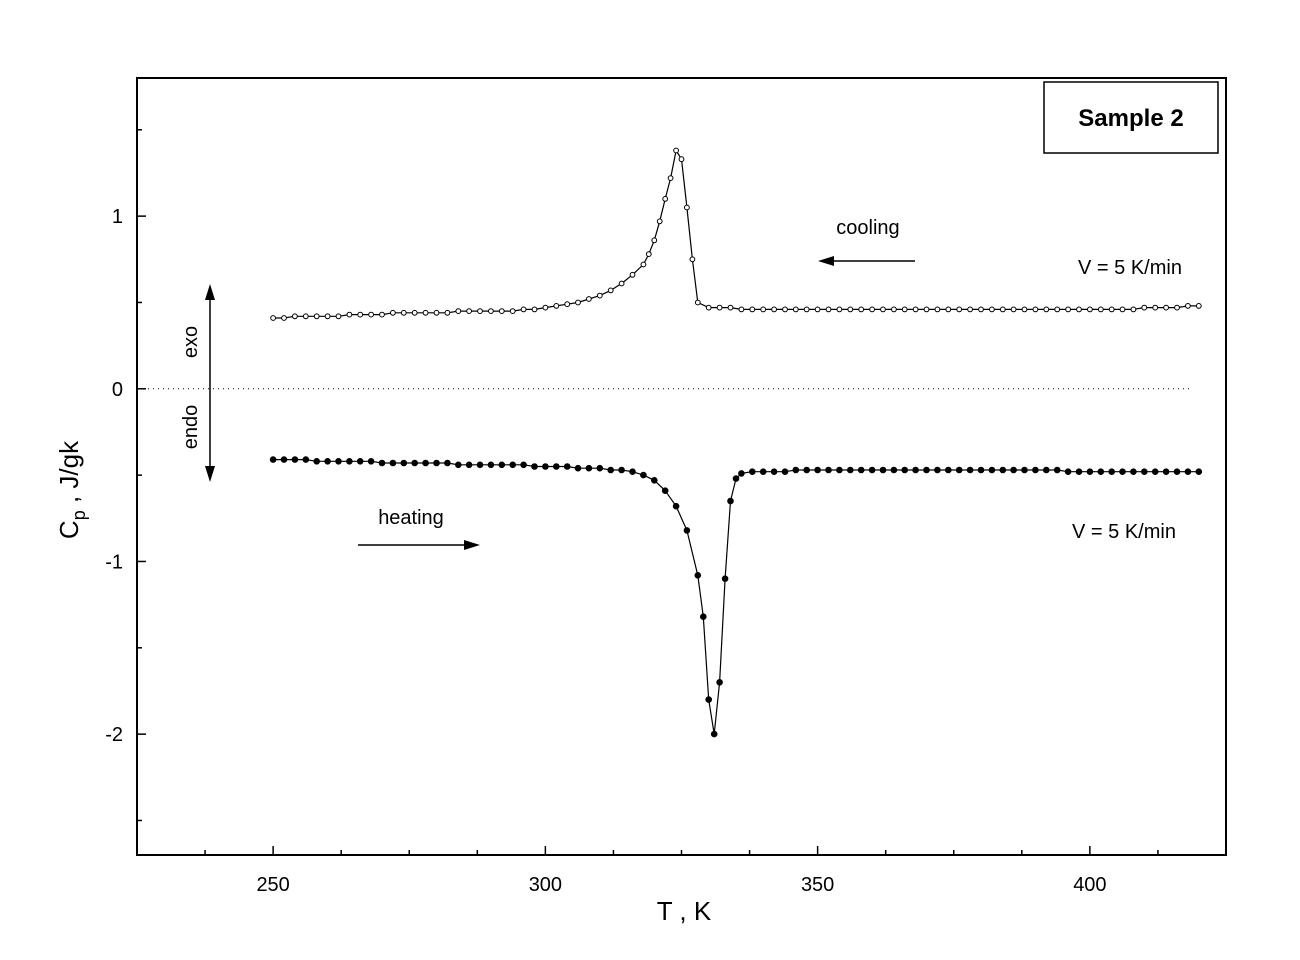  Describe the element at coordinates (191, 427) in the screenshot. I see `endo-label: endo` at that location.